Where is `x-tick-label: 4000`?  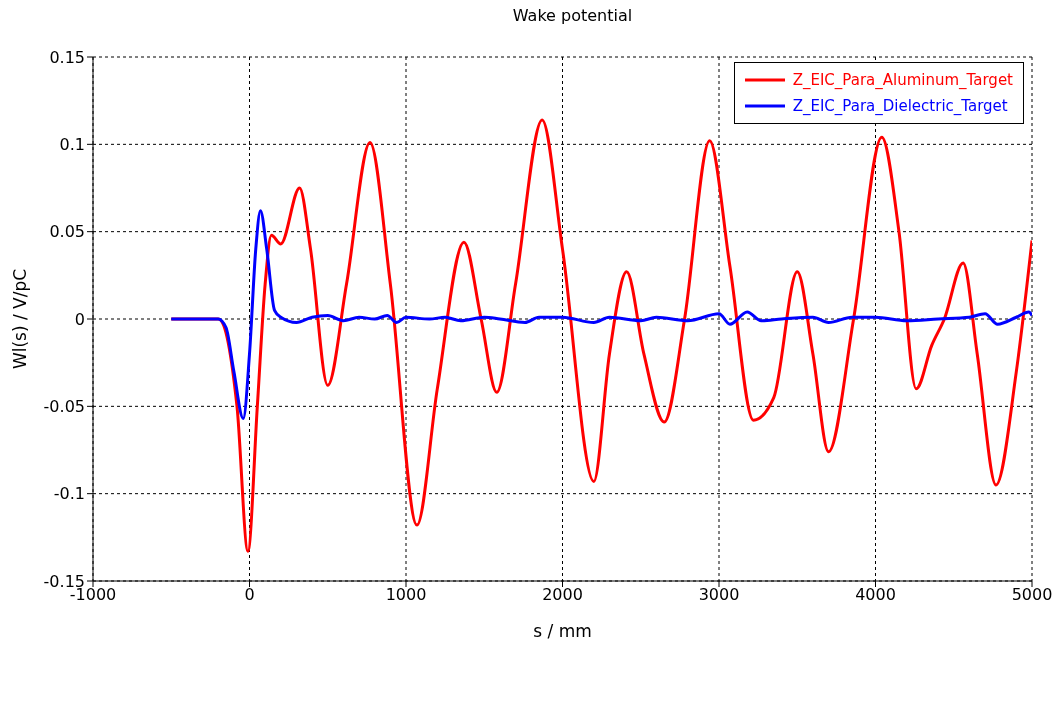
x-tick-label: 4000 is located at coordinates (875, 595).